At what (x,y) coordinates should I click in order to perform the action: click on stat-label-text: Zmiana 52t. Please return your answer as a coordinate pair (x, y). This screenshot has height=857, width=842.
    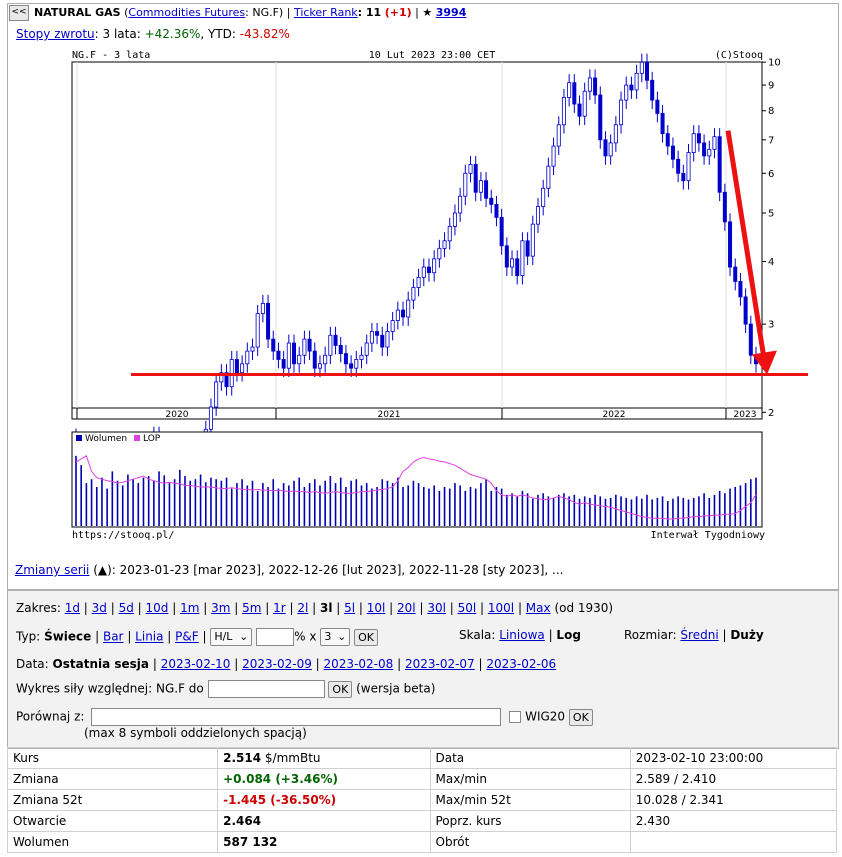
    Looking at the image, I should click on (48, 800).